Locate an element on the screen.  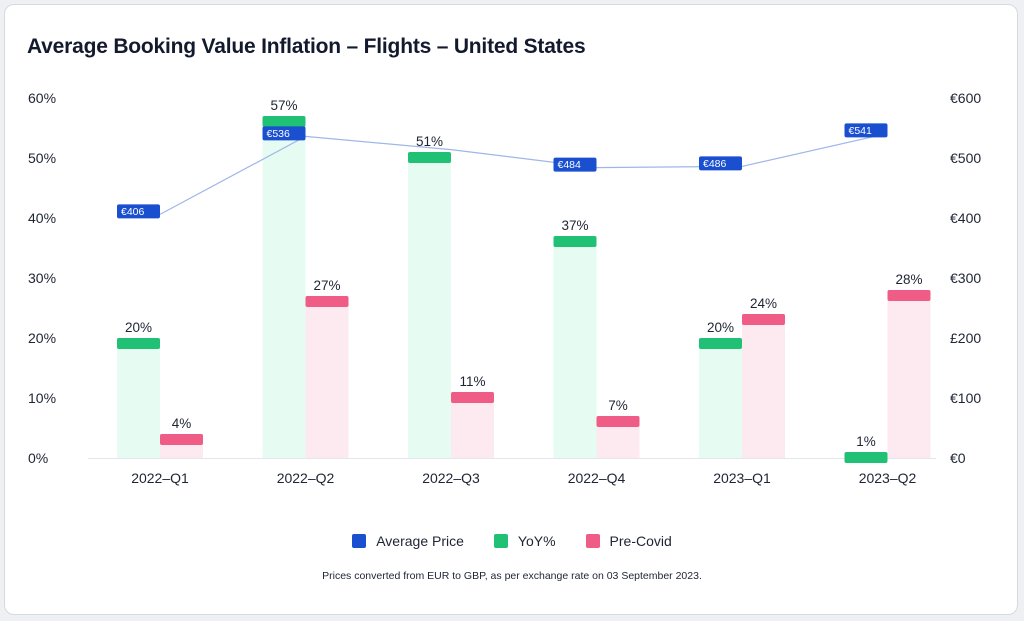
legend-item-pre-covid: Pre-Covid is located at coordinates (628, 541).